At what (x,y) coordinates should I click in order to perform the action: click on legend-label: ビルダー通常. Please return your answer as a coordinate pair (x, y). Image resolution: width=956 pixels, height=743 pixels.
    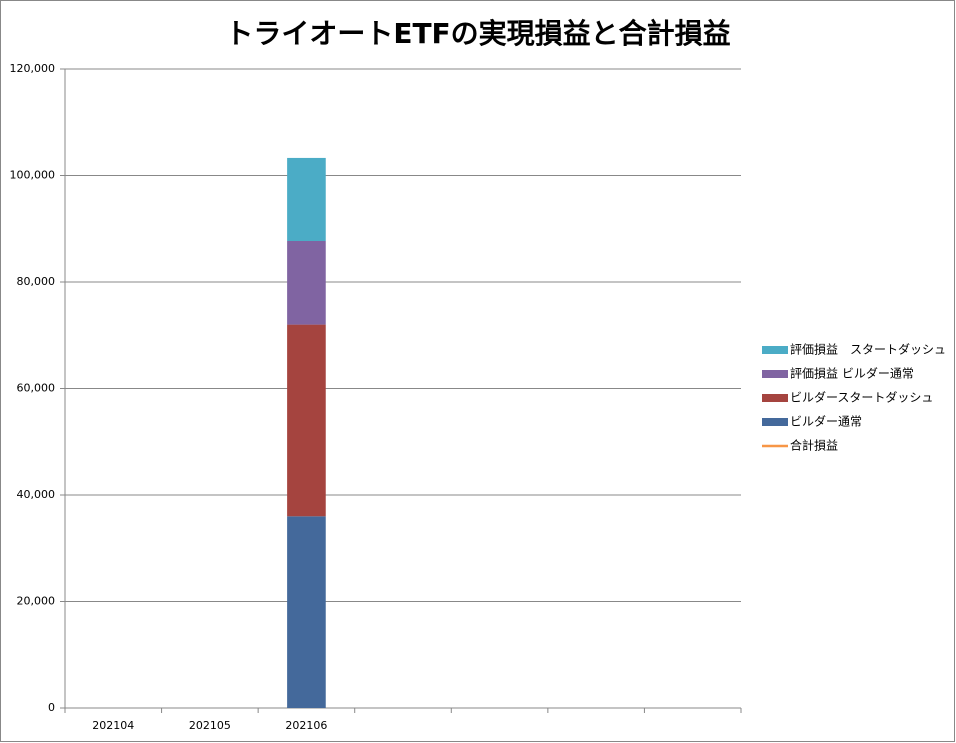
    Looking at the image, I should click on (826, 421).